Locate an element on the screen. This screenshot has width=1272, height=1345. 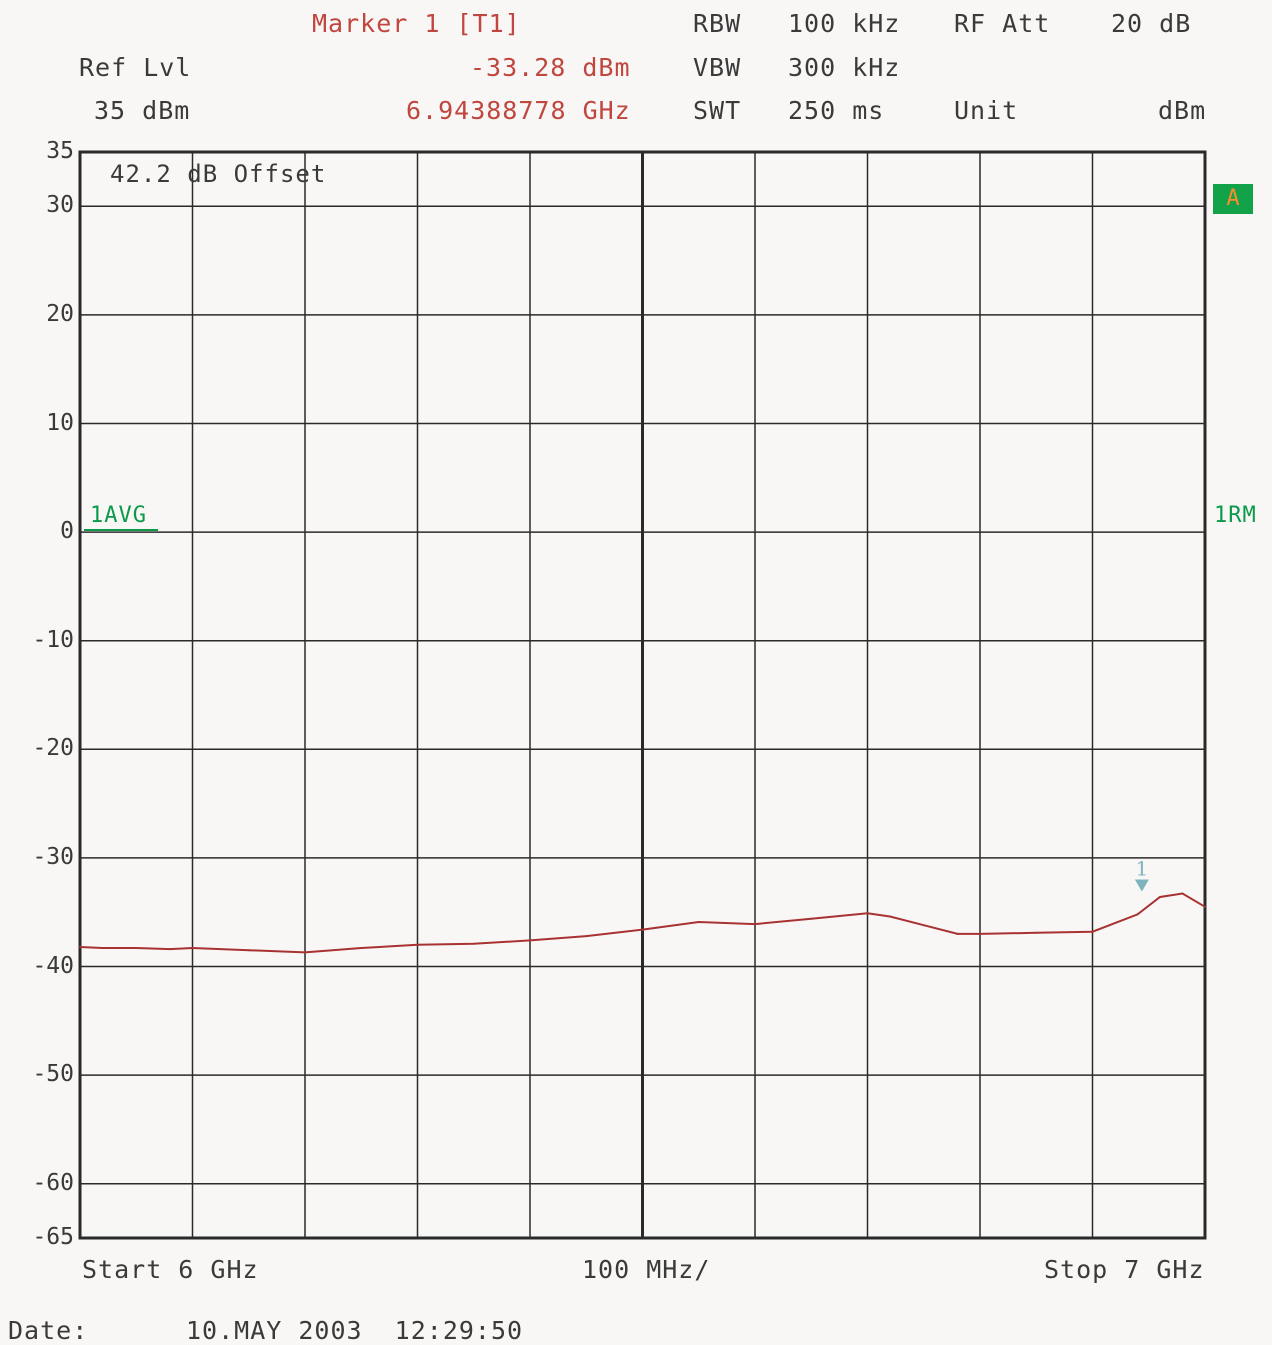
y-tick-label: -60 is located at coordinates (53, 1182).